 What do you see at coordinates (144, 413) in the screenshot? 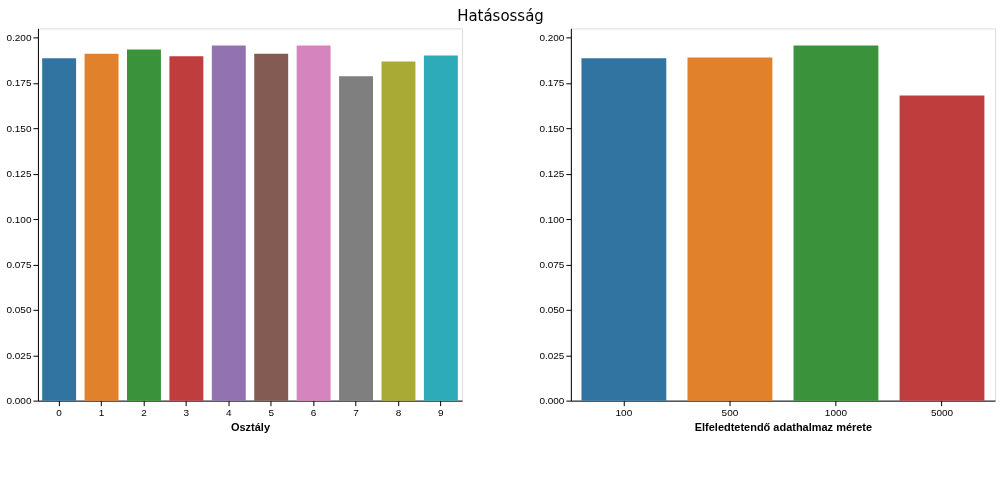
I see `x-tick-label: 2` at bounding box center [144, 413].